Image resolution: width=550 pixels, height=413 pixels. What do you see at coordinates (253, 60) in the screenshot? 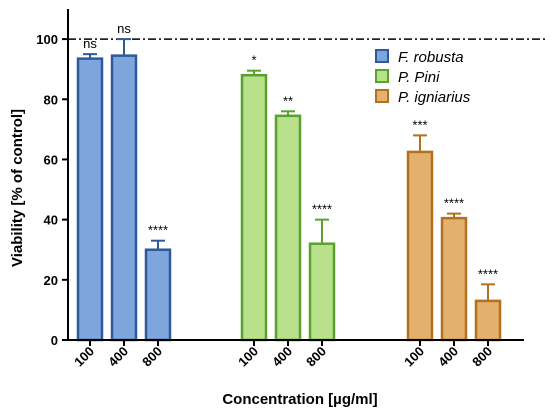
I see `significance-label: *` at bounding box center [253, 60].